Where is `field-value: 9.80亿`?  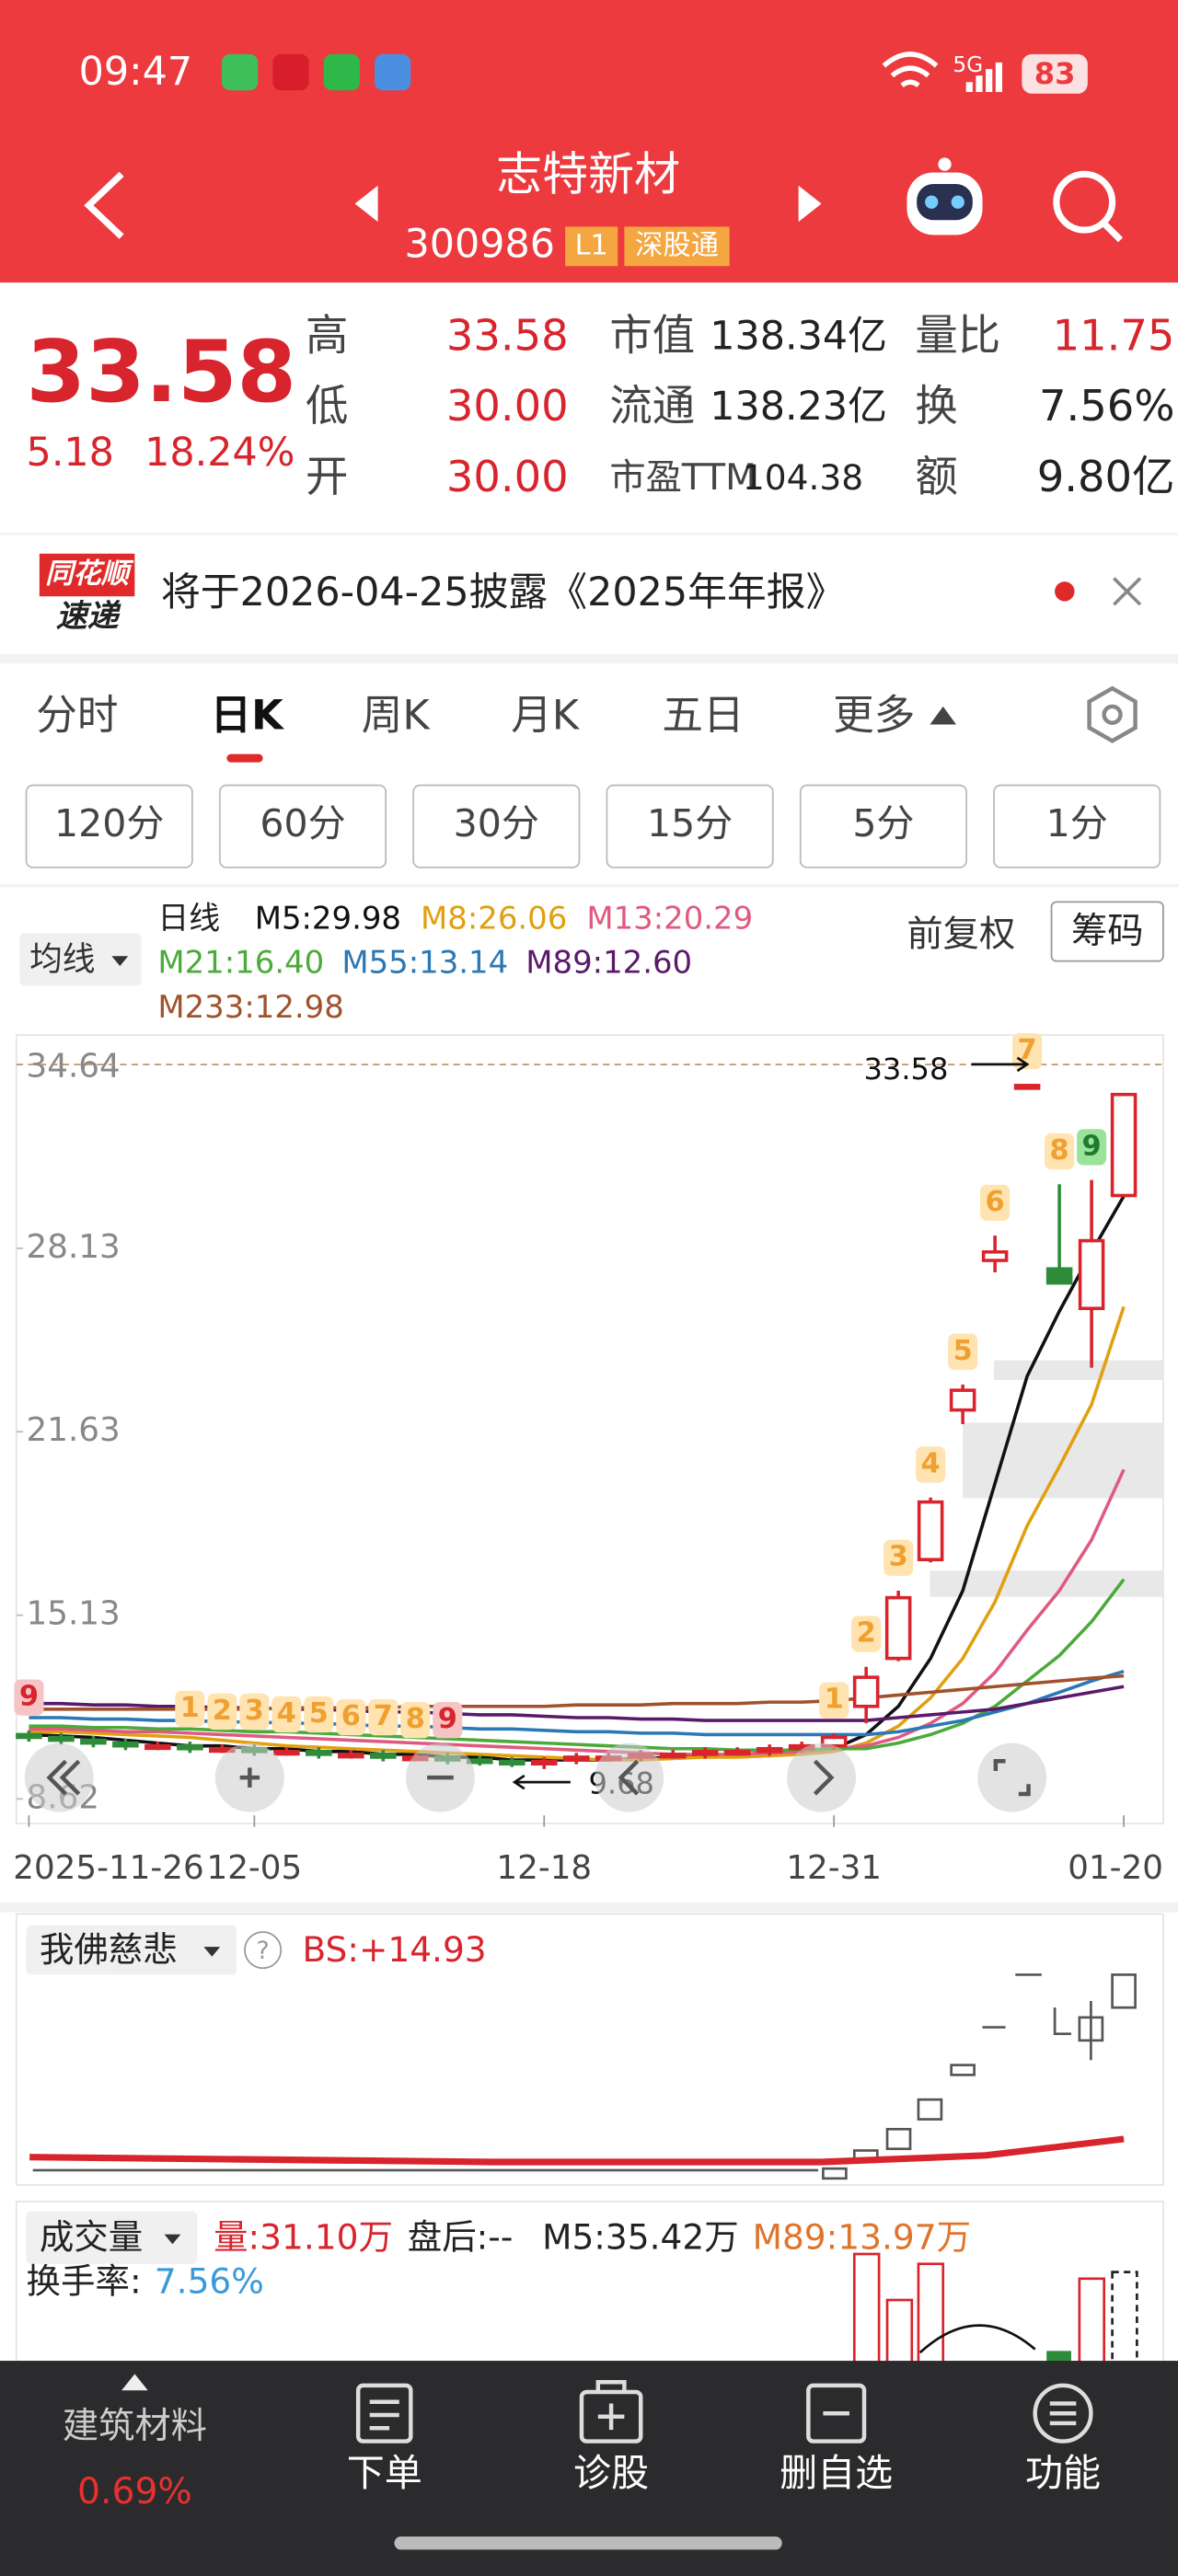
field-value: 9.80亿 is located at coordinates (1106, 476).